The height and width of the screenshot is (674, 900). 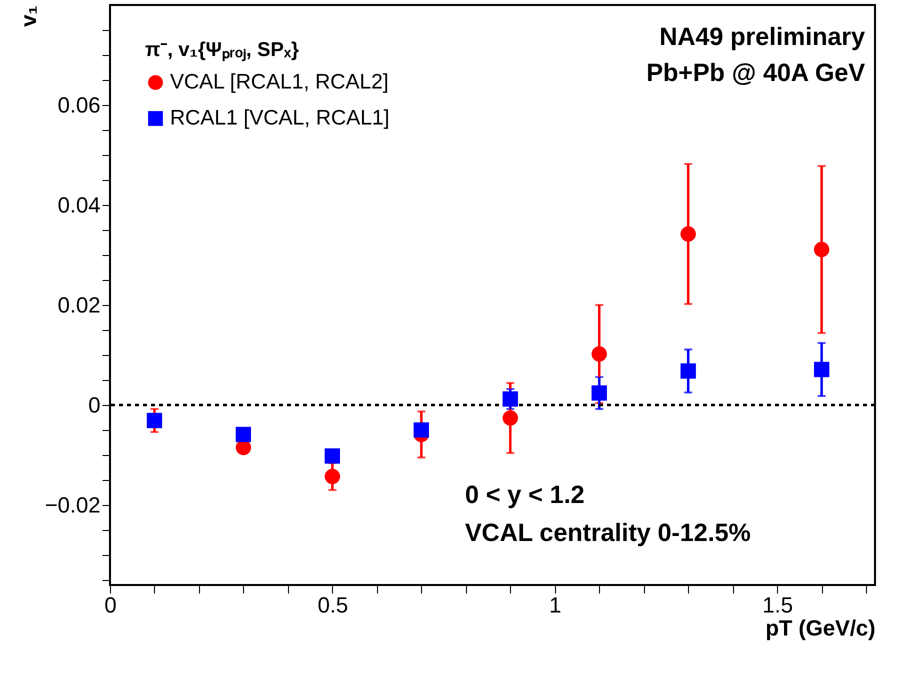 What do you see at coordinates (110, 605) in the screenshot?
I see `x-tick-label: 0` at bounding box center [110, 605].